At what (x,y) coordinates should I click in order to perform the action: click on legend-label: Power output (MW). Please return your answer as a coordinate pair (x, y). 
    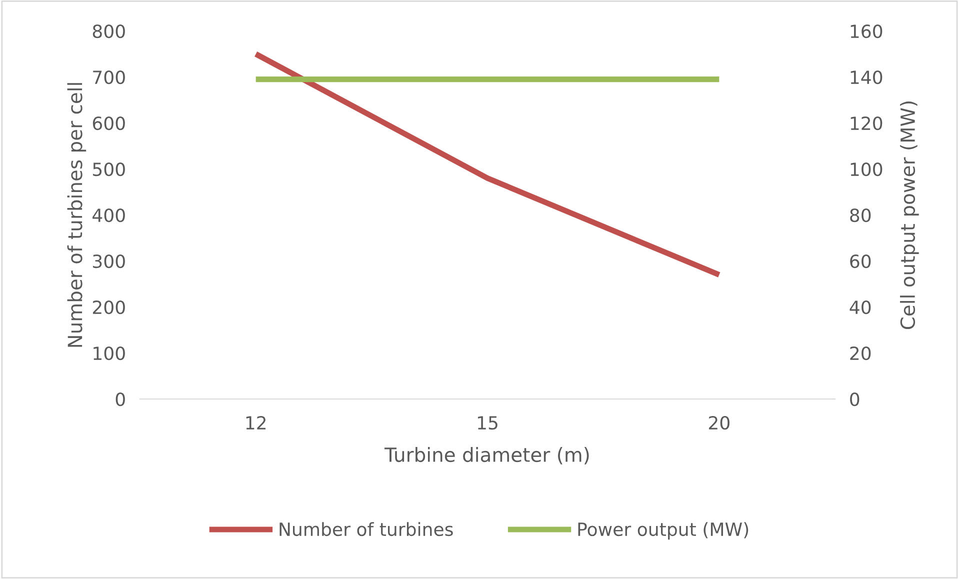
    Looking at the image, I should click on (663, 531).